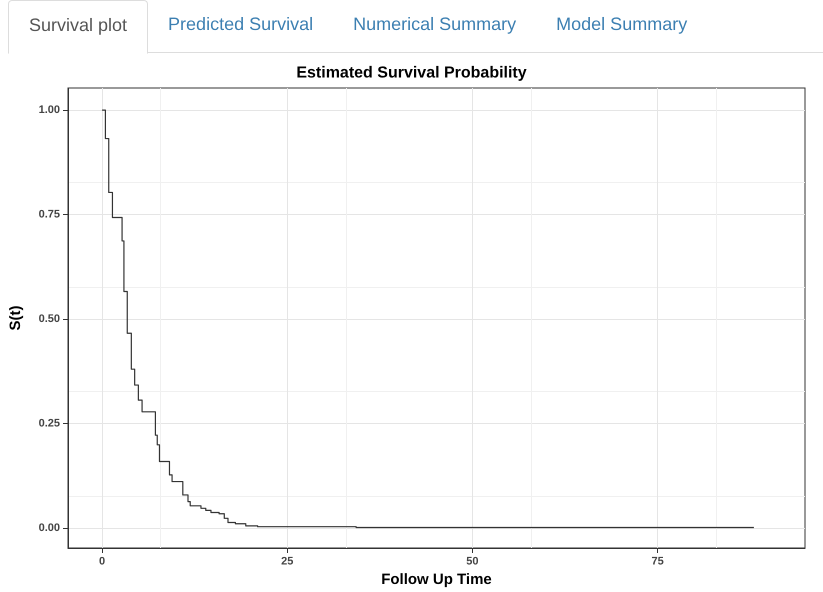 The height and width of the screenshot is (592, 823). I want to click on x-tick-label: 50, so click(472, 562).